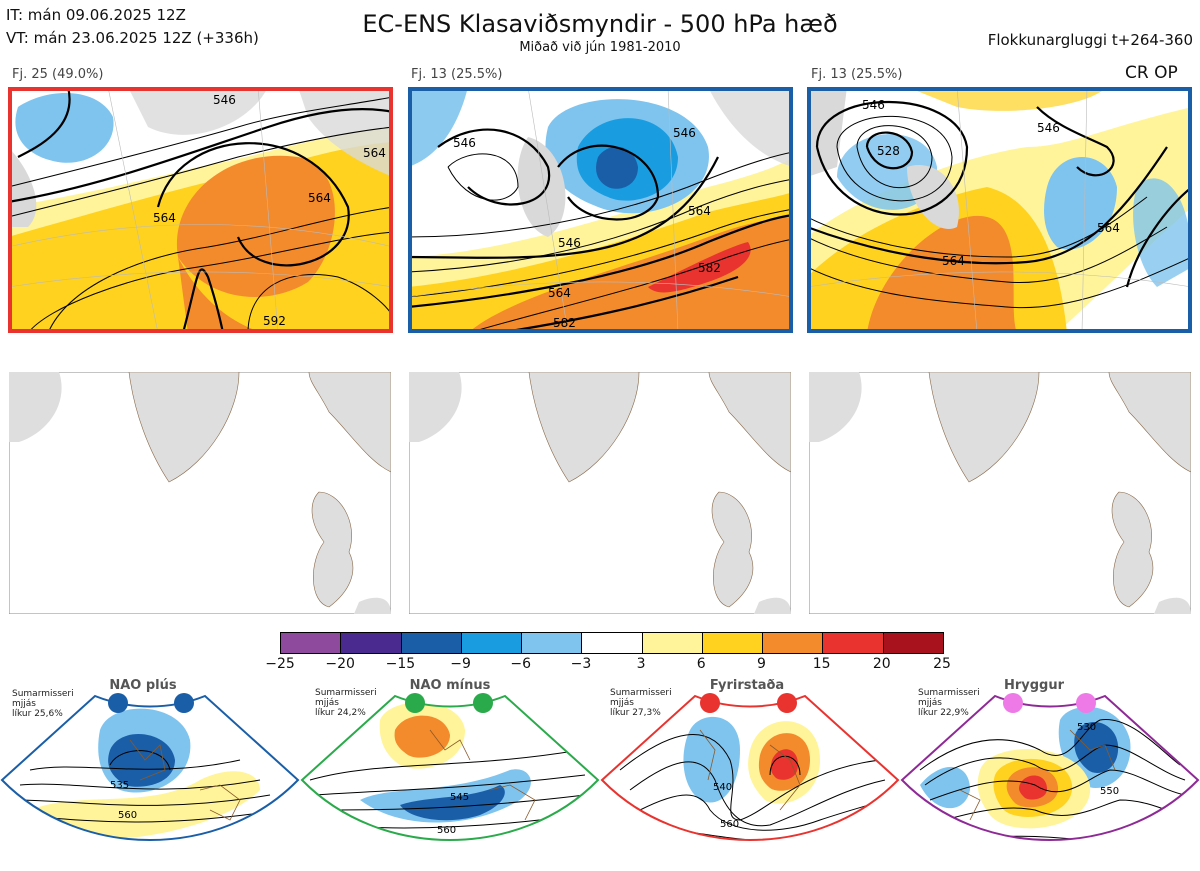 The width and height of the screenshot is (1200, 871). Describe the element at coordinates (346, 703) in the screenshot. I see `regime-2-note: Sumarmisseri mjjás líkur 24,2%` at that location.